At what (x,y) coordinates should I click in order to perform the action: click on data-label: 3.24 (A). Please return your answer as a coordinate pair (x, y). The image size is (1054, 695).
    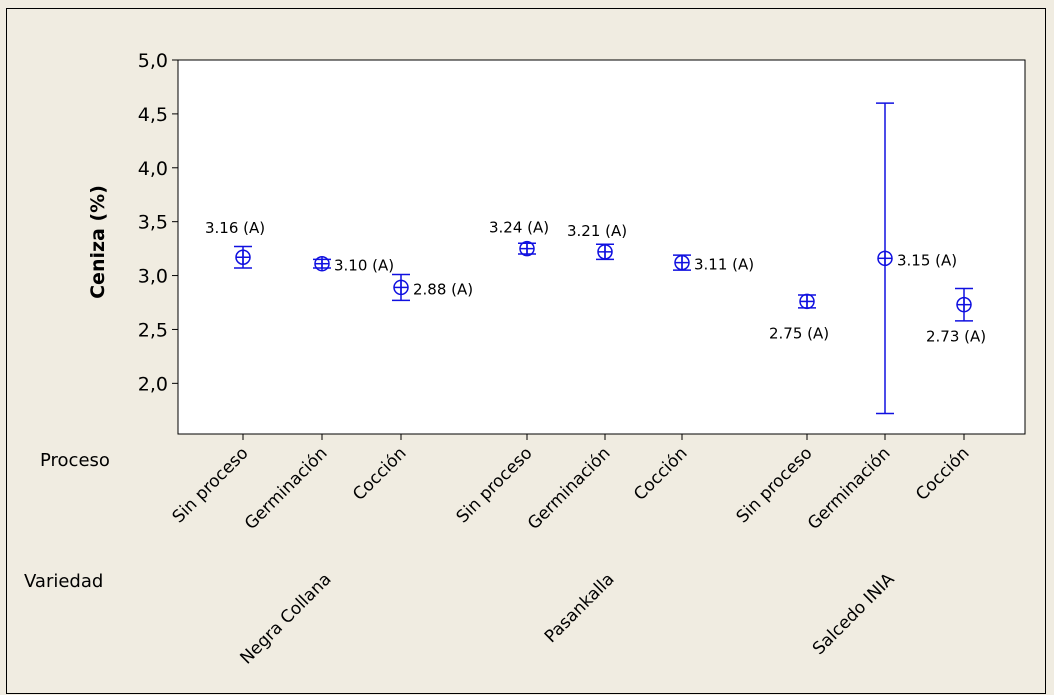
    Looking at the image, I should click on (519, 228).